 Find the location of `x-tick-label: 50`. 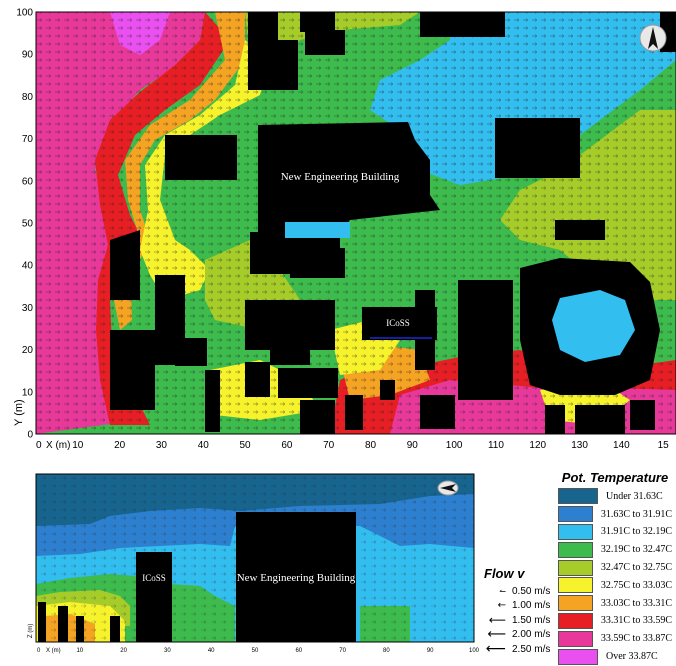

x-tick-label: 50 is located at coordinates (246, 445).